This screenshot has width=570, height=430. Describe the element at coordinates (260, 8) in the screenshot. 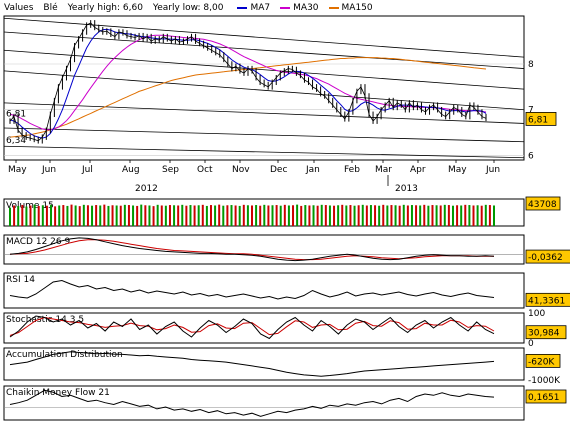

I see `legend-ma7-label: MA7` at that location.